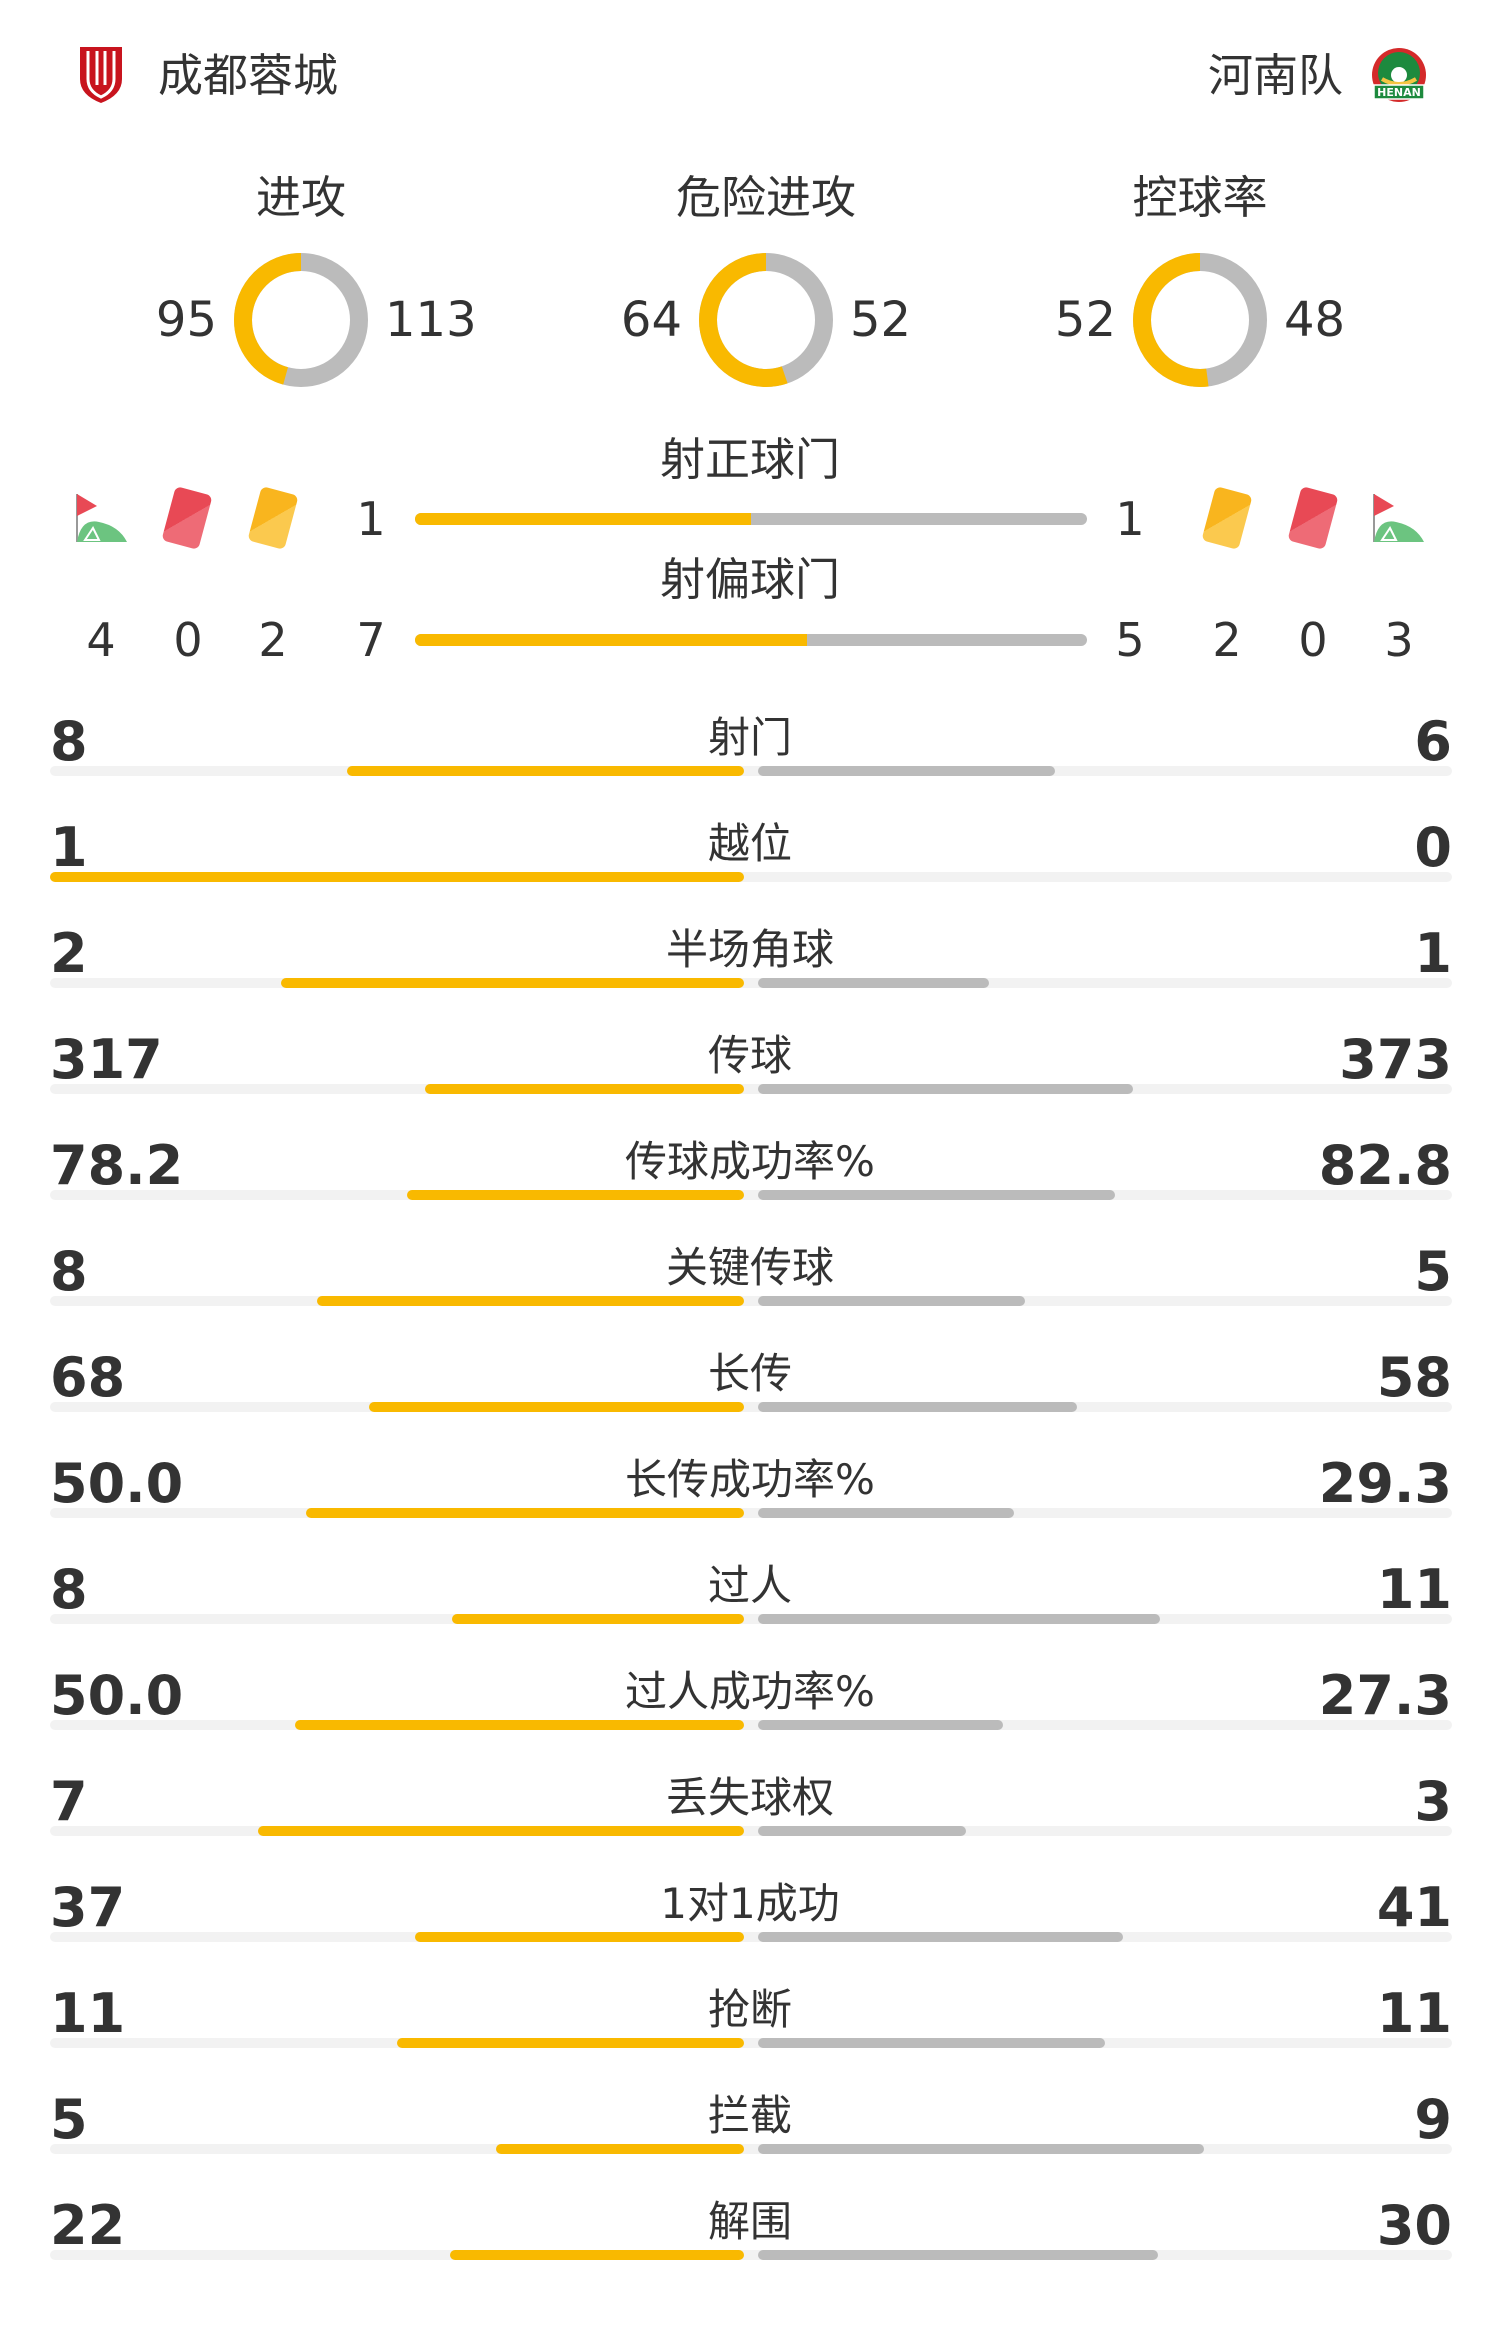  Describe the element at coordinates (749, 843) in the screenshot. I see `stat-label: 越位` at that location.